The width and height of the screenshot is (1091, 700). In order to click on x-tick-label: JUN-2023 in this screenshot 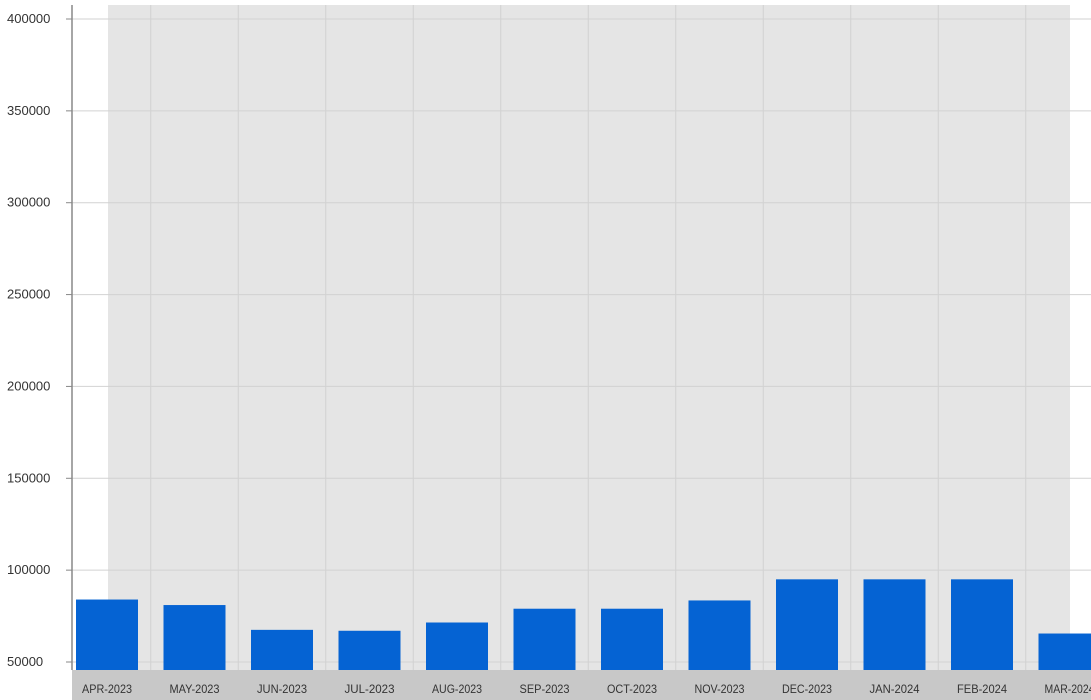, I will do `click(282, 689)`.